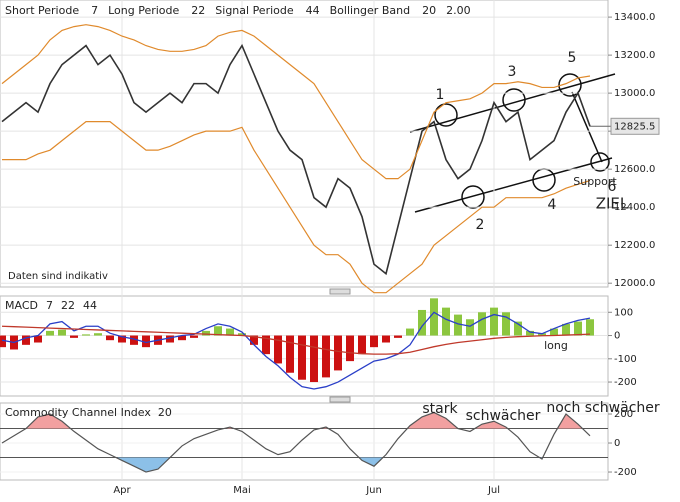 The image size is (680, 502). What do you see at coordinates (513, 185) in the screenshot?
I see `channel-lower` at bounding box center [513, 185].